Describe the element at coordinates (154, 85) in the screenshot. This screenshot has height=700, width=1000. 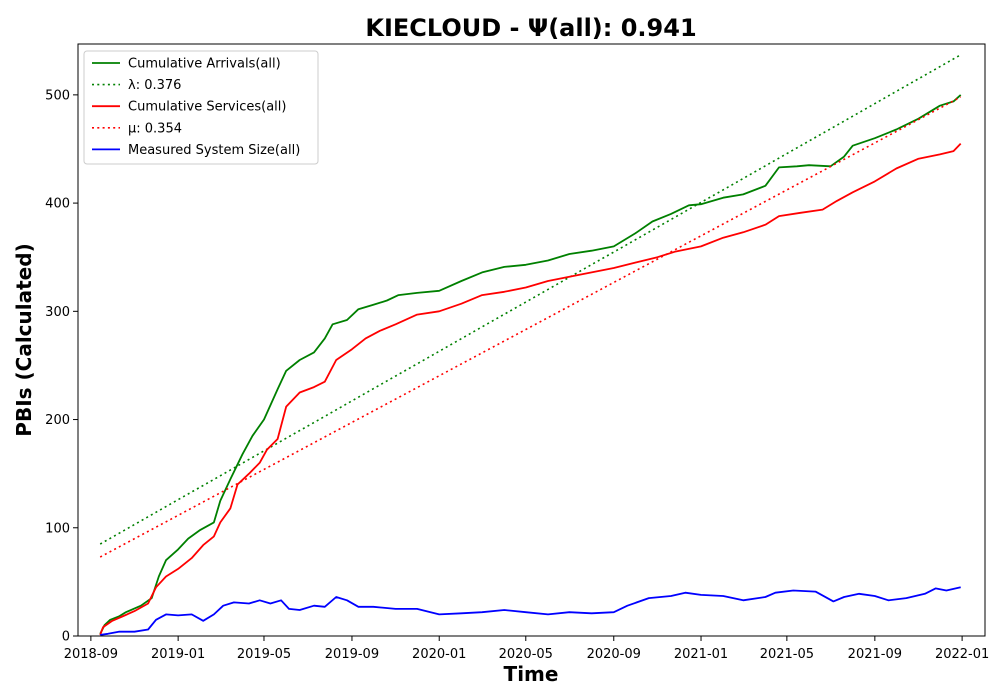
I see `legend-label: λ: 0.376` at that location.